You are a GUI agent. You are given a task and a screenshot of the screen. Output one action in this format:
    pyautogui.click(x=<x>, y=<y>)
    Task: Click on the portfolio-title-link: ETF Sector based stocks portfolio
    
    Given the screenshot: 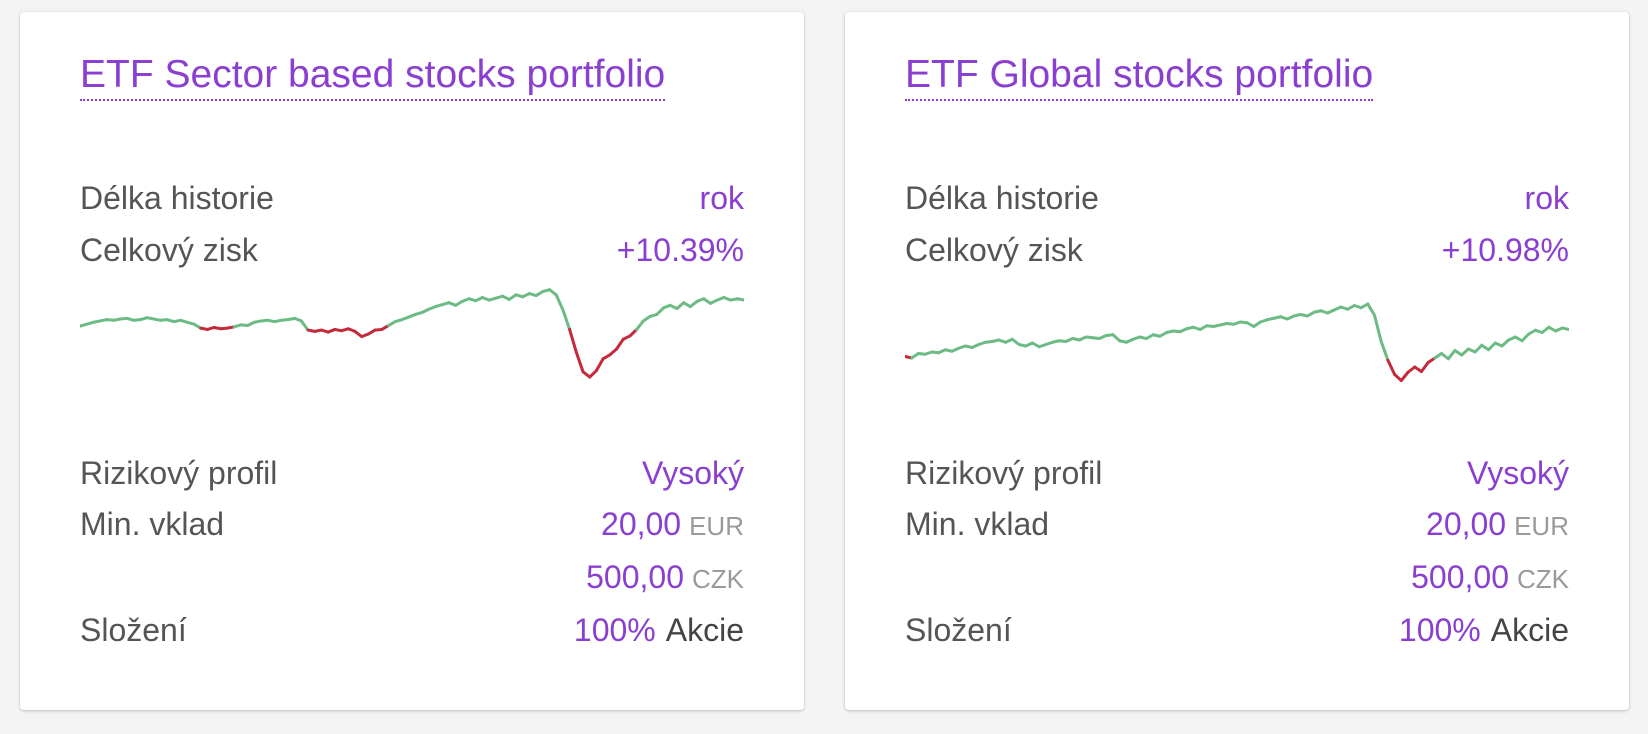 What is the action you would take?
    pyautogui.click(x=373, y=77)
    